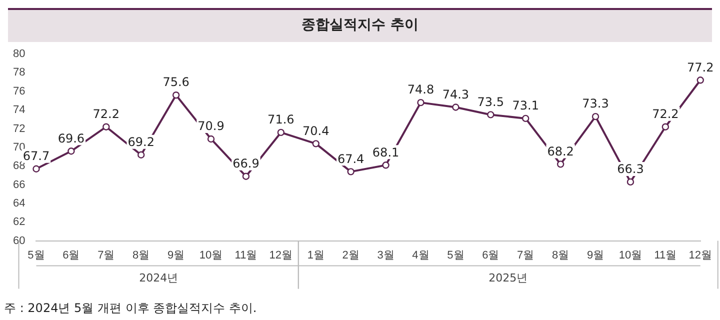 The image size is (720, 320). What do you see at coordinates (456, 94) in the screenshot?
I see `data-label: 74.3` at bounding box center [456, 94].